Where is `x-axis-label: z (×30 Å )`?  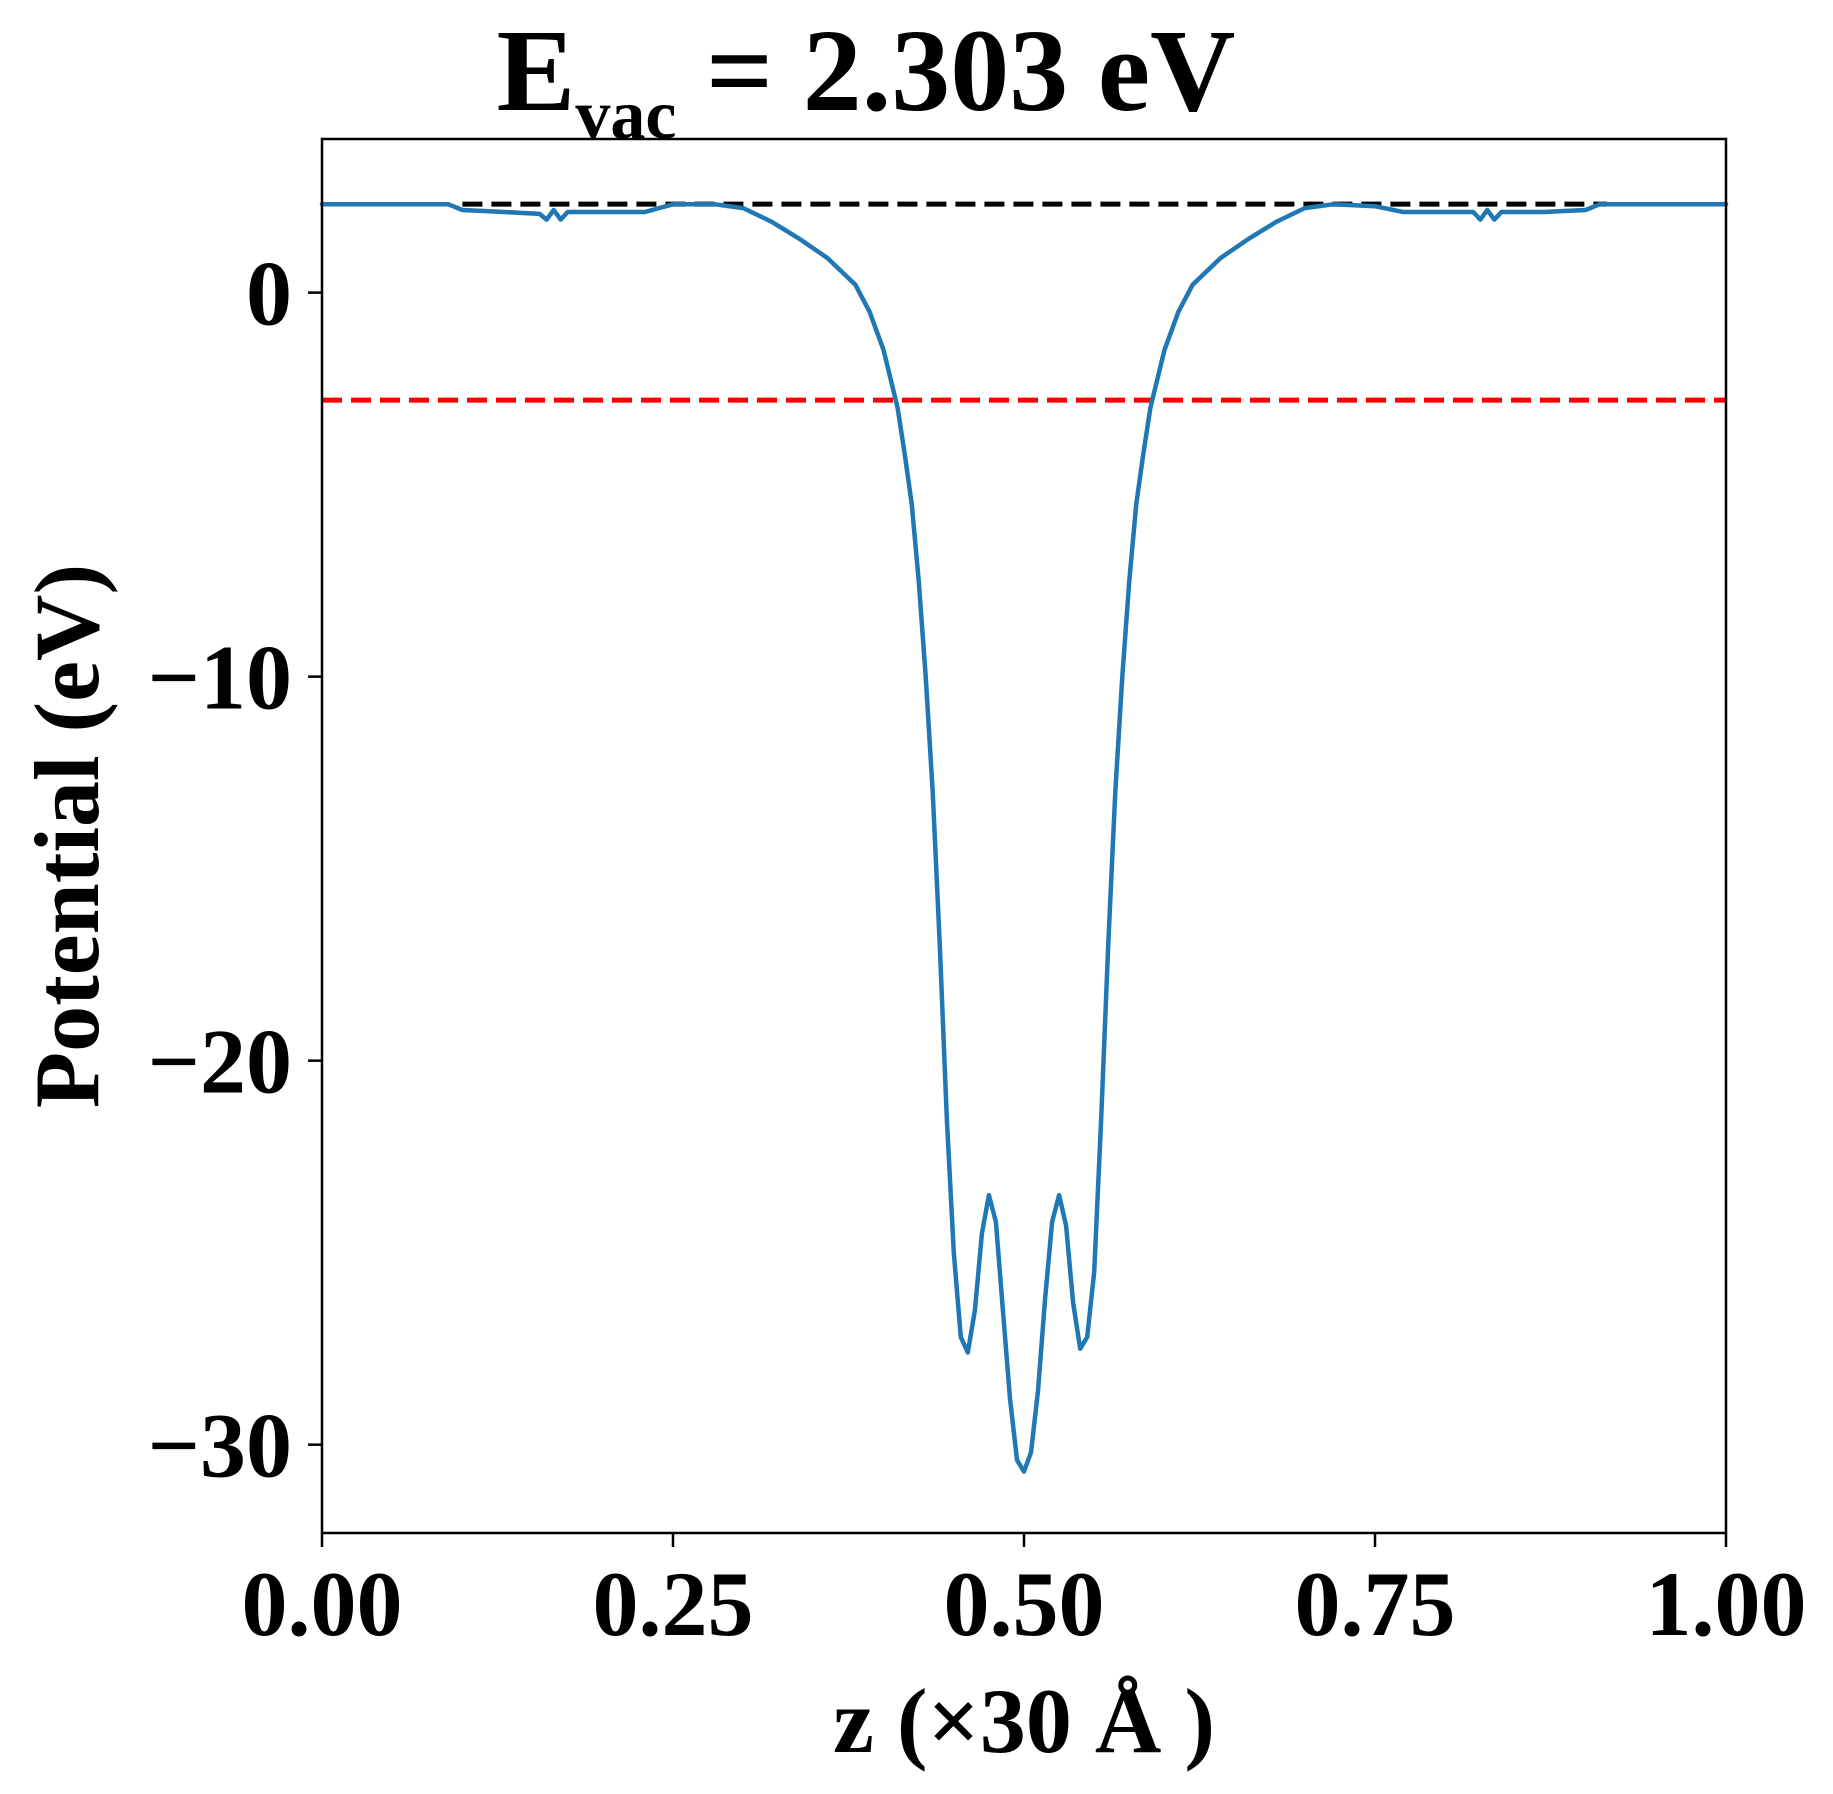
x-axis-label: z (×30 Å ) is located at coordinates (1024, 1721).